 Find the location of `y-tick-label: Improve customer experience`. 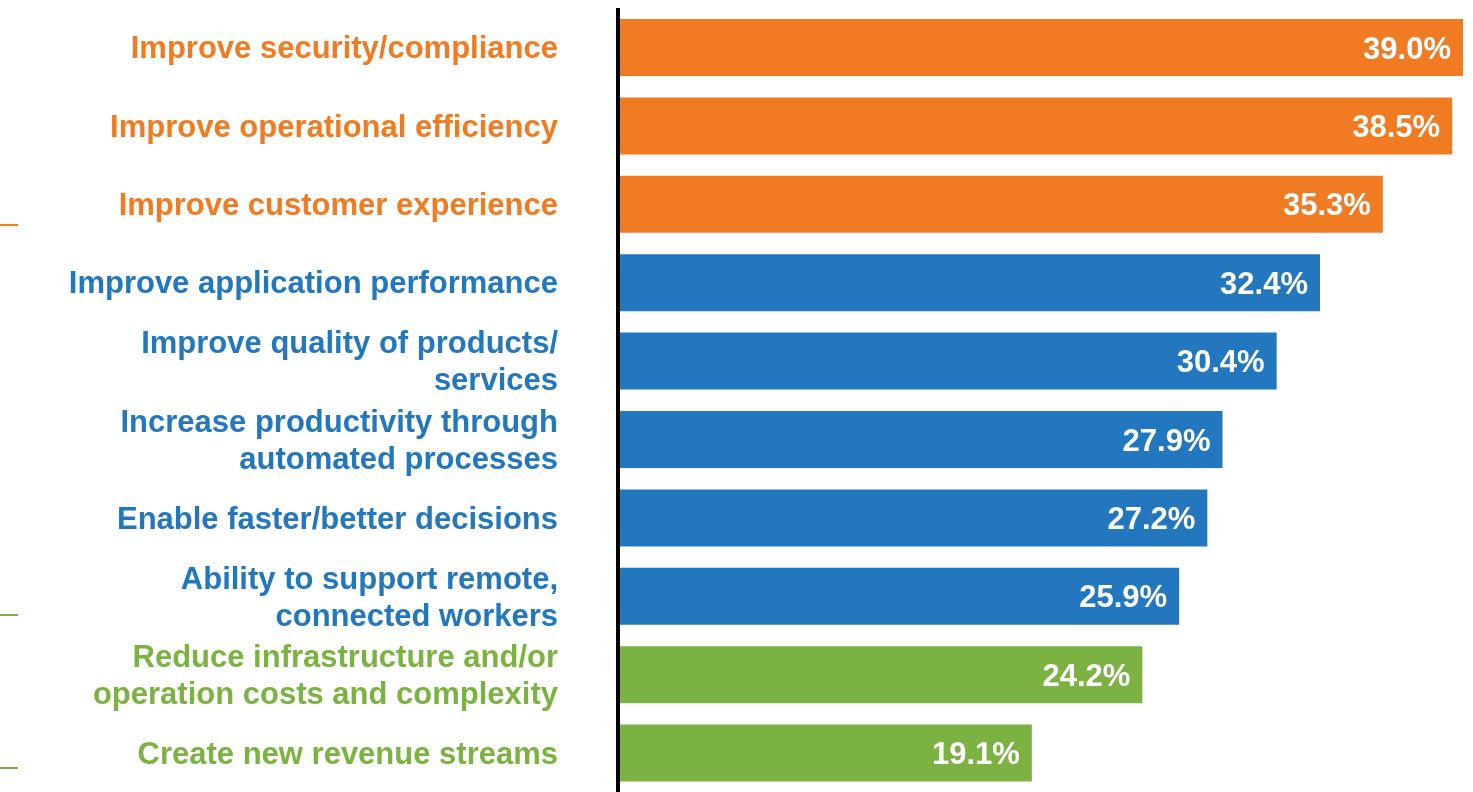

y-tick-label: Improve customer experience is located at coordinates (338, 204).